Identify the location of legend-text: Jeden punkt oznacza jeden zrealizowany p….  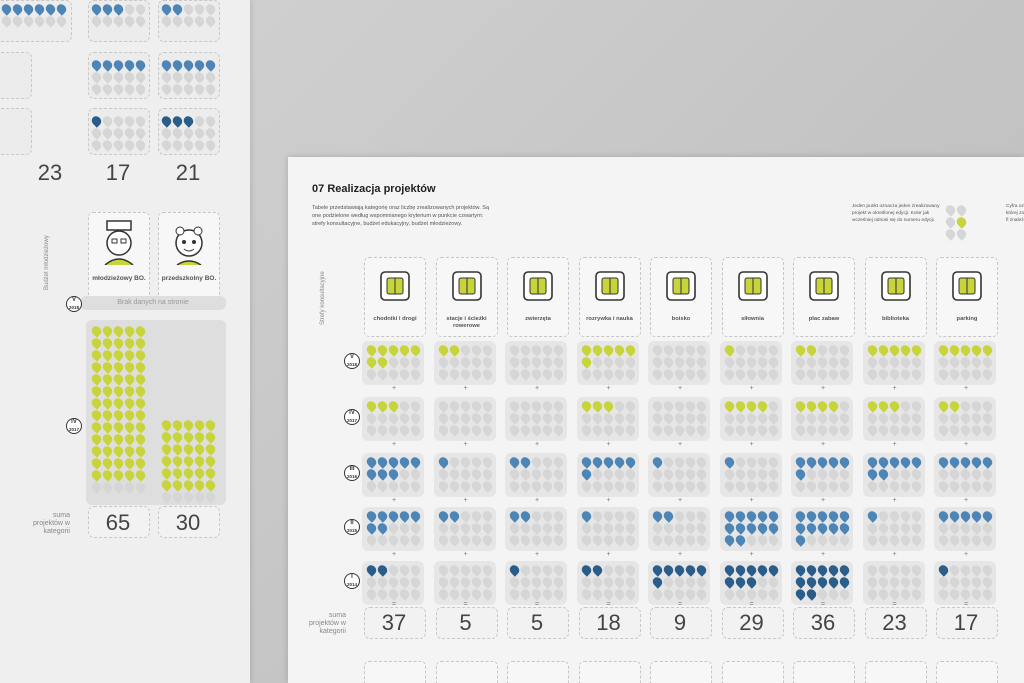
(896, 213).